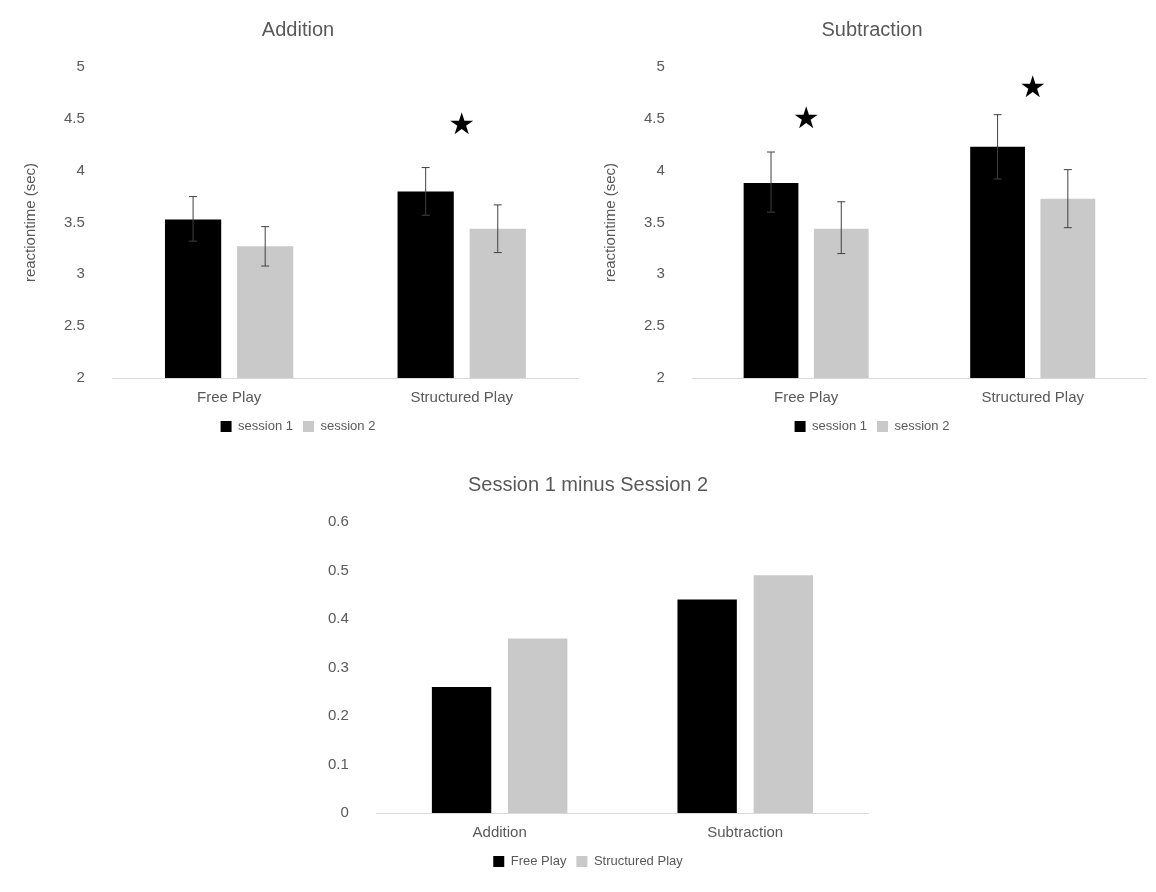 Image resolution: width=1156 pixels, height=892 pixels. I want to click on legend-label: Free Play, so click(538, 861).